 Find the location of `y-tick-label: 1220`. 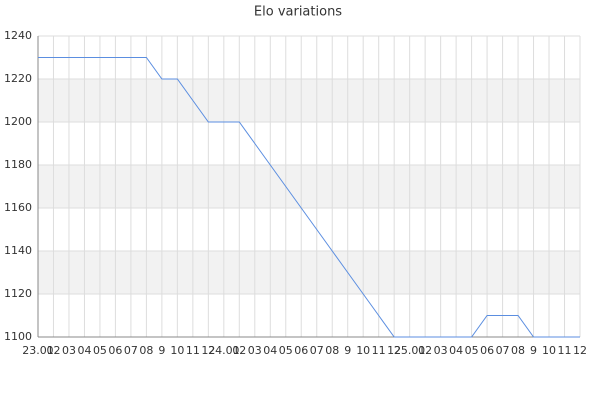

y-tick-label: 1220 is located at coordinates (18, 78).